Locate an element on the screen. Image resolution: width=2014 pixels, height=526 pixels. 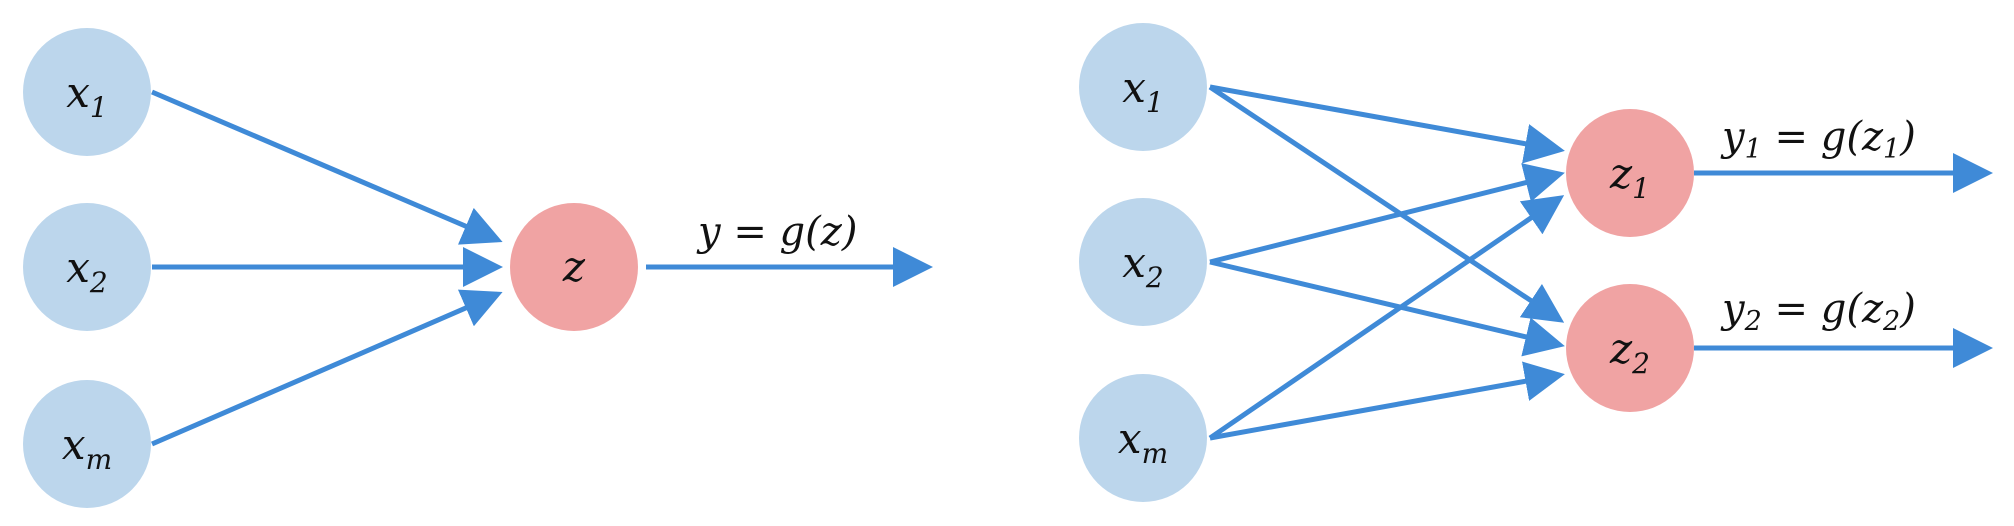
equation-y1-g-z1: y1 = g(z1) is located at coordinates (1818, 139).